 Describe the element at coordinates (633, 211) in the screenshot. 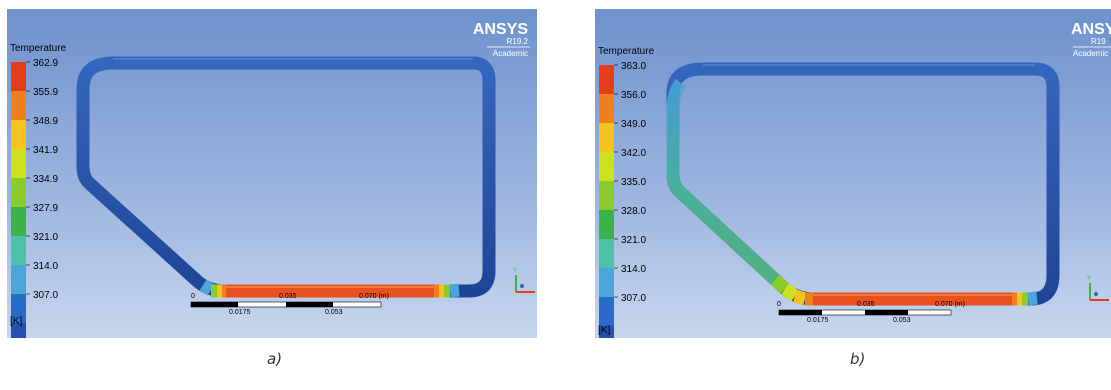

I see `legend-tick-label: 328.0` at that location.